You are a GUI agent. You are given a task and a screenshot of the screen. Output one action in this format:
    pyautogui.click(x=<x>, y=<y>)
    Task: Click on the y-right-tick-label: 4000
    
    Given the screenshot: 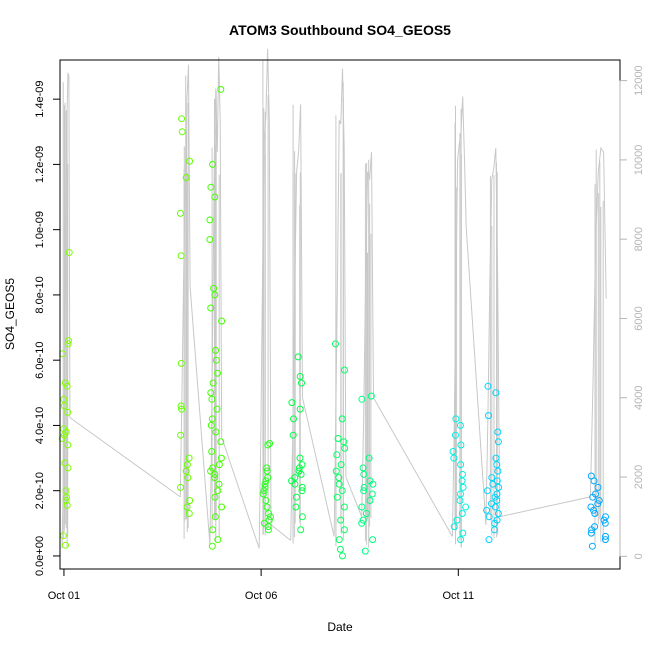 What is the action you would take?
    pyautogui.click(x=639, y=398)
    